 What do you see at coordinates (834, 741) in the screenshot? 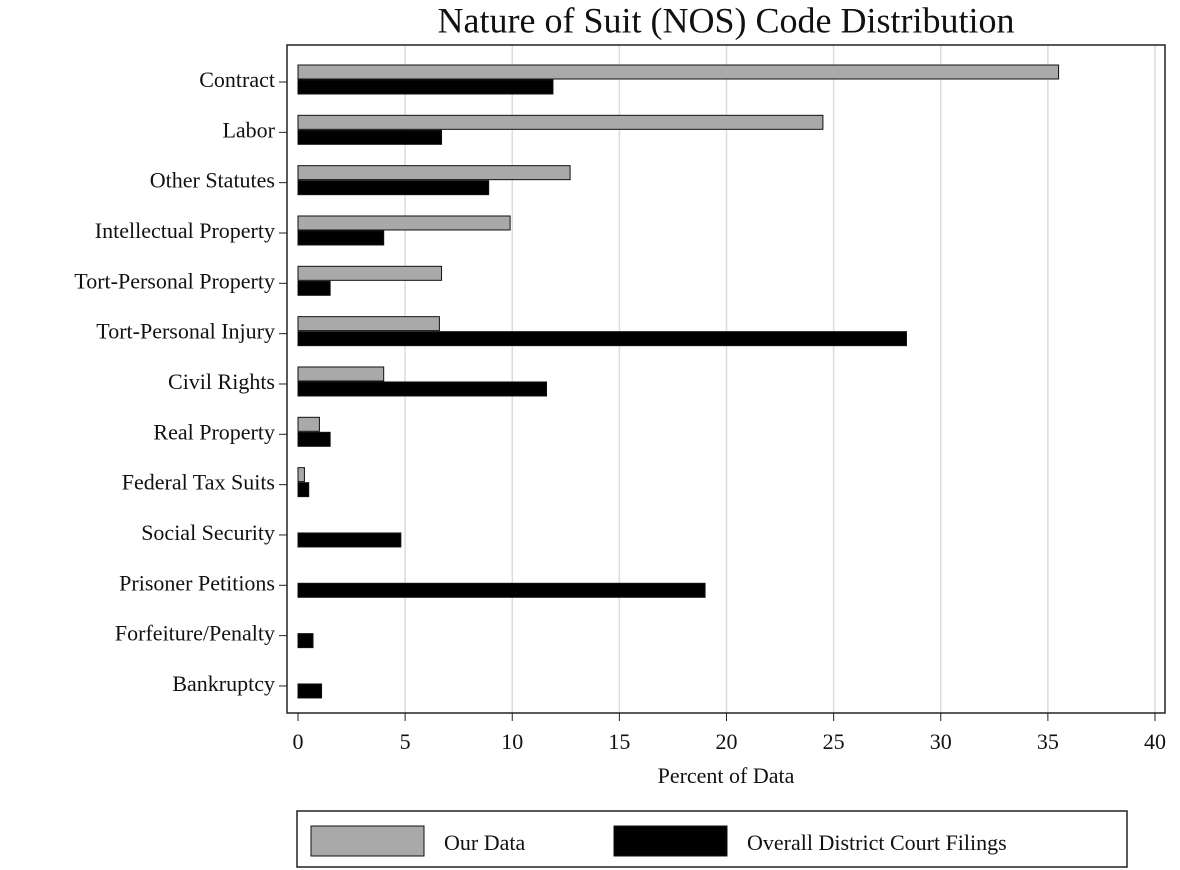
I see `x-tick-label: 25` at bounding box center [834, 741].